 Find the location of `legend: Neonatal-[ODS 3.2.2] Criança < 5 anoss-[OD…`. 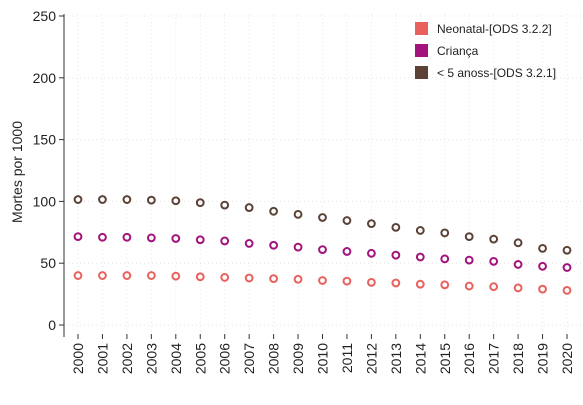

legend: Neonatal-[ODS 3.2.2] Criança < 5 anoss-[OD… is located at coordinates (485, 51).